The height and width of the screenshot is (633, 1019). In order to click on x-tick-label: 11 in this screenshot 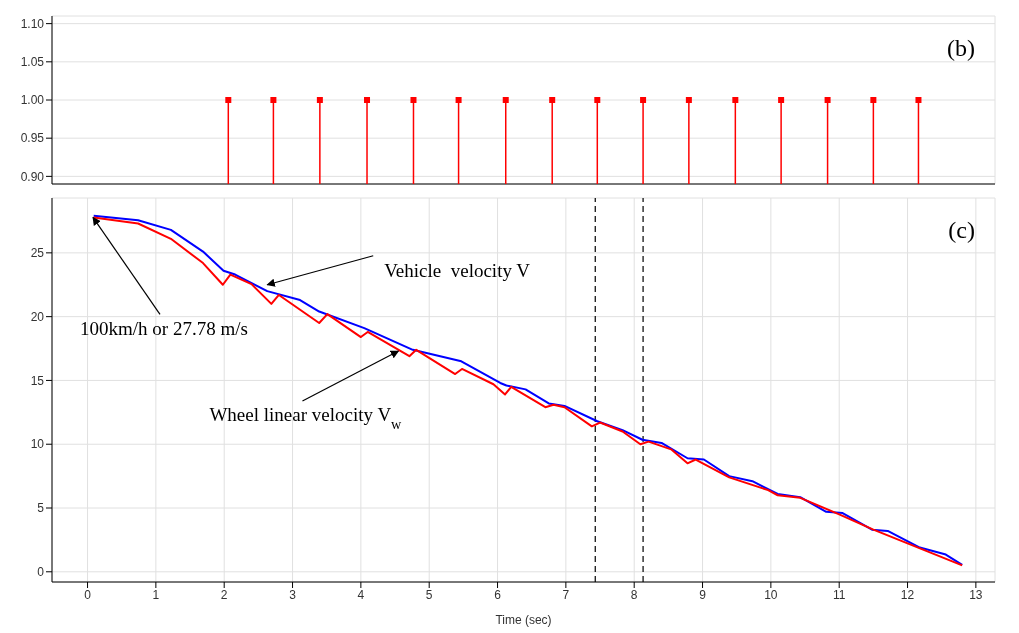, I will do `click(839, 594)`.